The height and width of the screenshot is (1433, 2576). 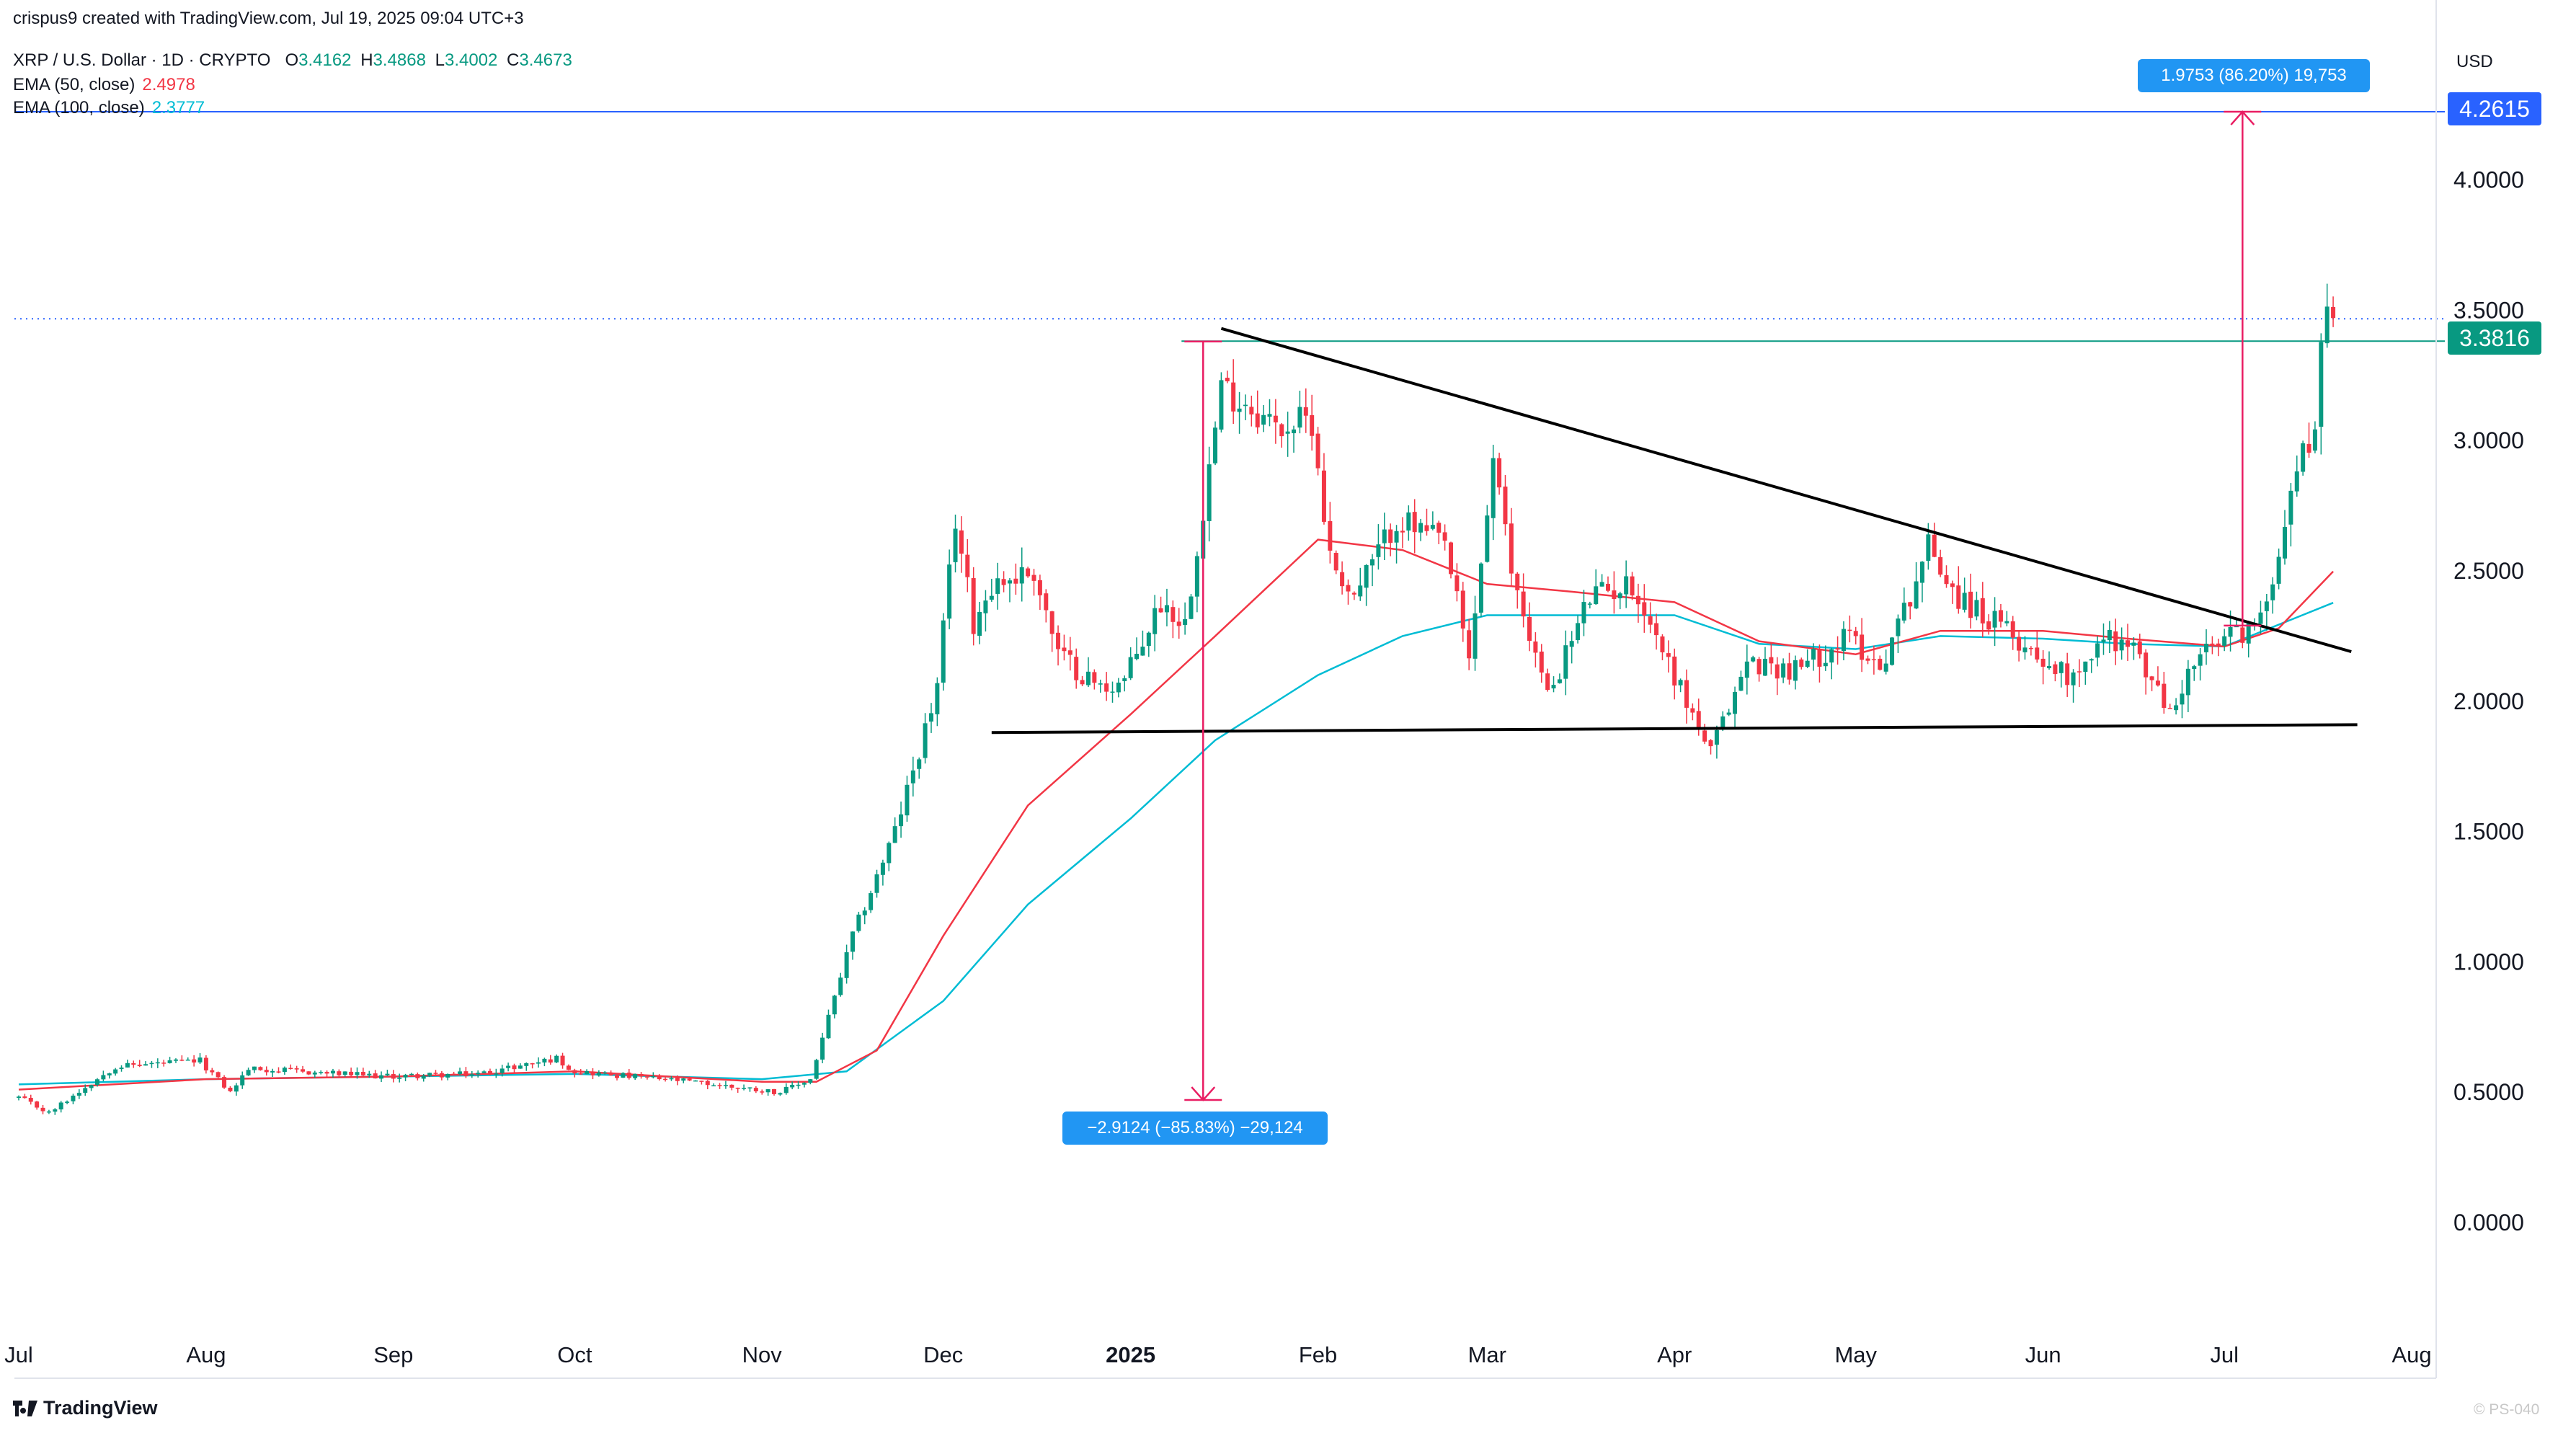 I want to click on price-tick-label: 1.5000, so click(x=2488, y=832).